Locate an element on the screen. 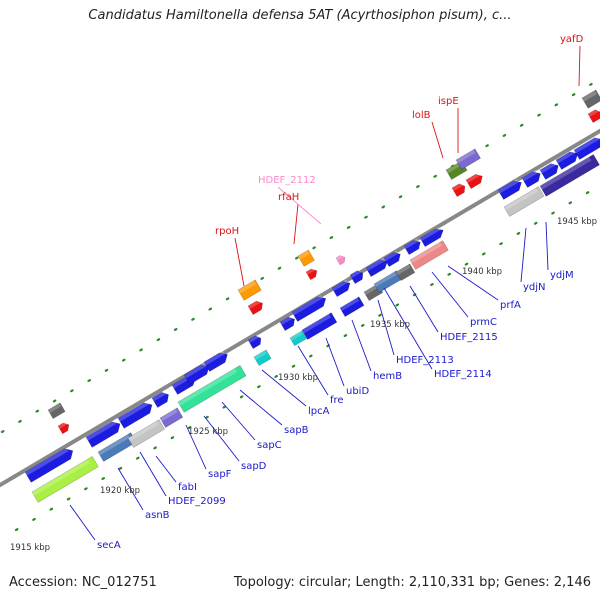 This screenshot has width=600, height=600. gene-label: HDEF_2115 is located at coordinates (469, 337).